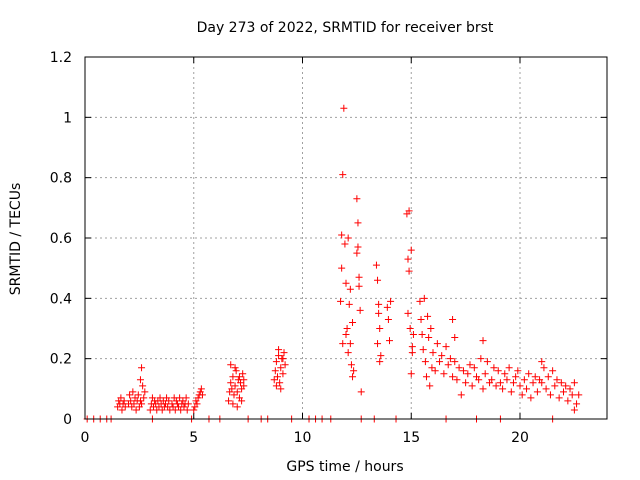  Describe the element at coordinates (61, 299) in the screenshot. I see `y-tick-label: 0.4` at that location.